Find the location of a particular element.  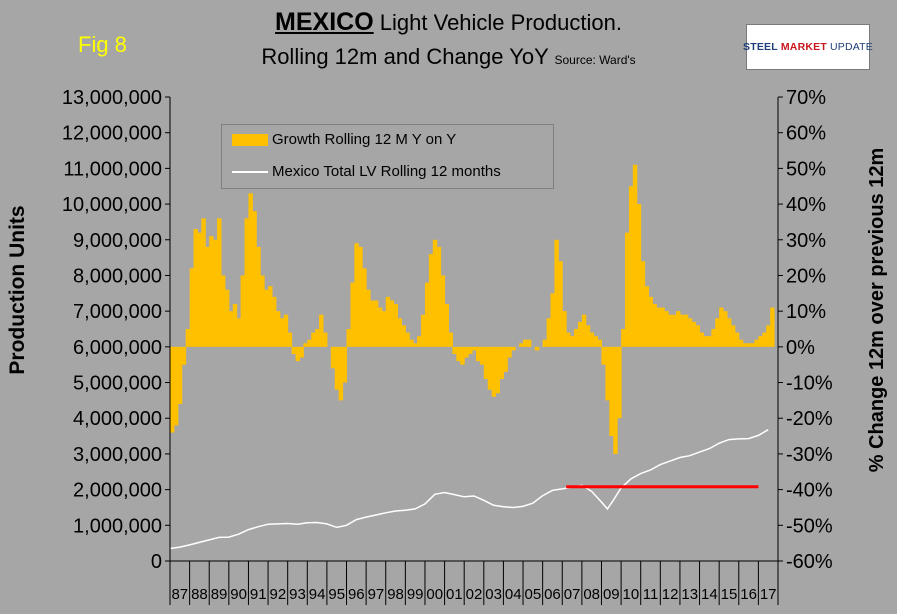

x-tick-label: 06 is located at coordinates (552, 594).